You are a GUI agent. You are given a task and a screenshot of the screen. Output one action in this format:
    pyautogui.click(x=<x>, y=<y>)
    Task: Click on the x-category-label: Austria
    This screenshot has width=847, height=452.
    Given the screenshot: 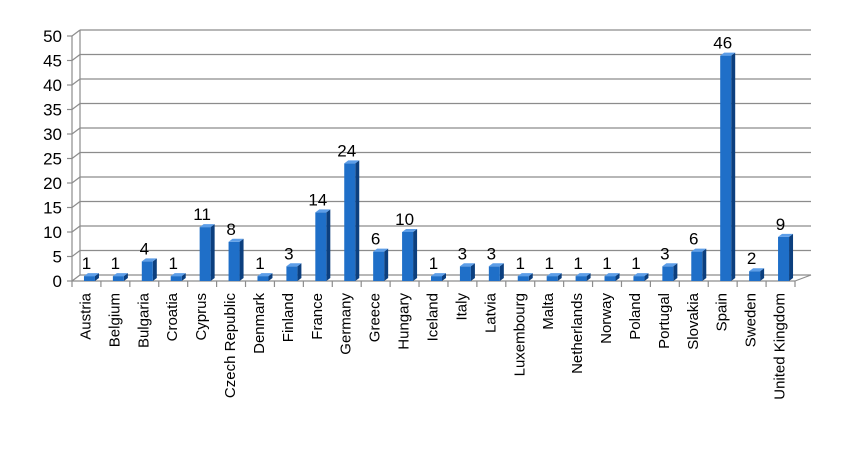 What is the action you would take?
    pyautogui.click(x=85, y=315)
    